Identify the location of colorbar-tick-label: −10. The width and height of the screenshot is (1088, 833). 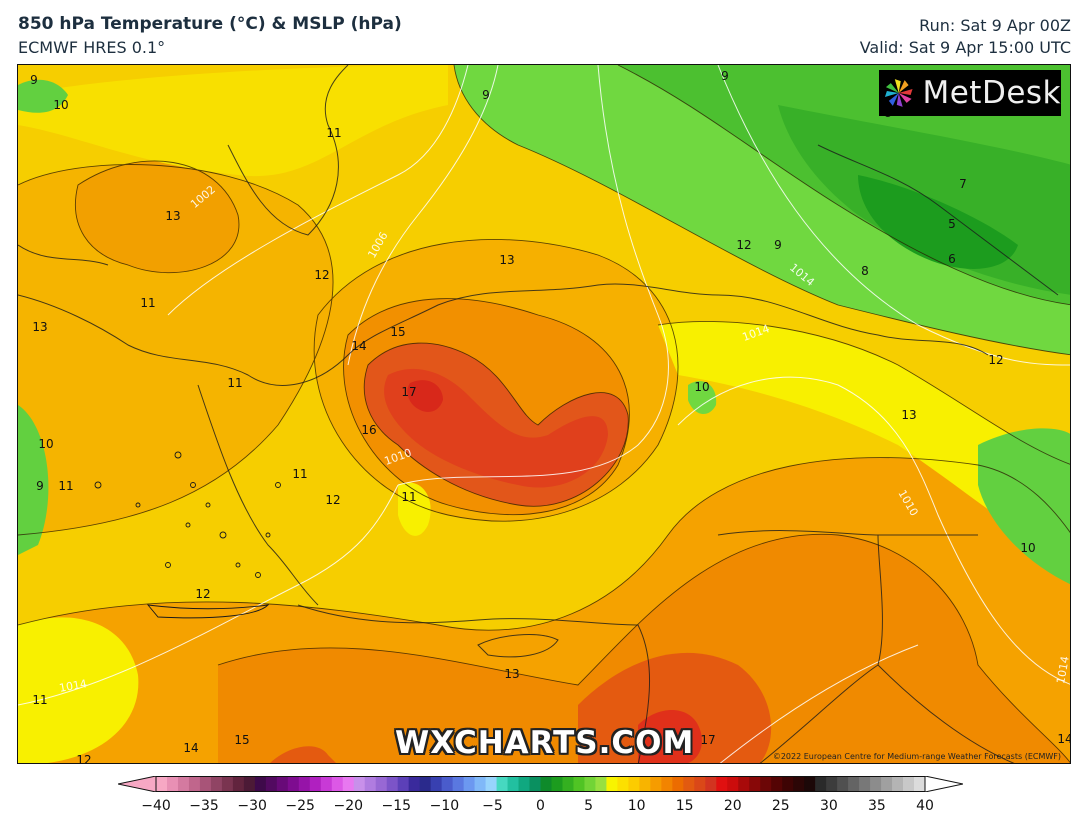
(444, 806).